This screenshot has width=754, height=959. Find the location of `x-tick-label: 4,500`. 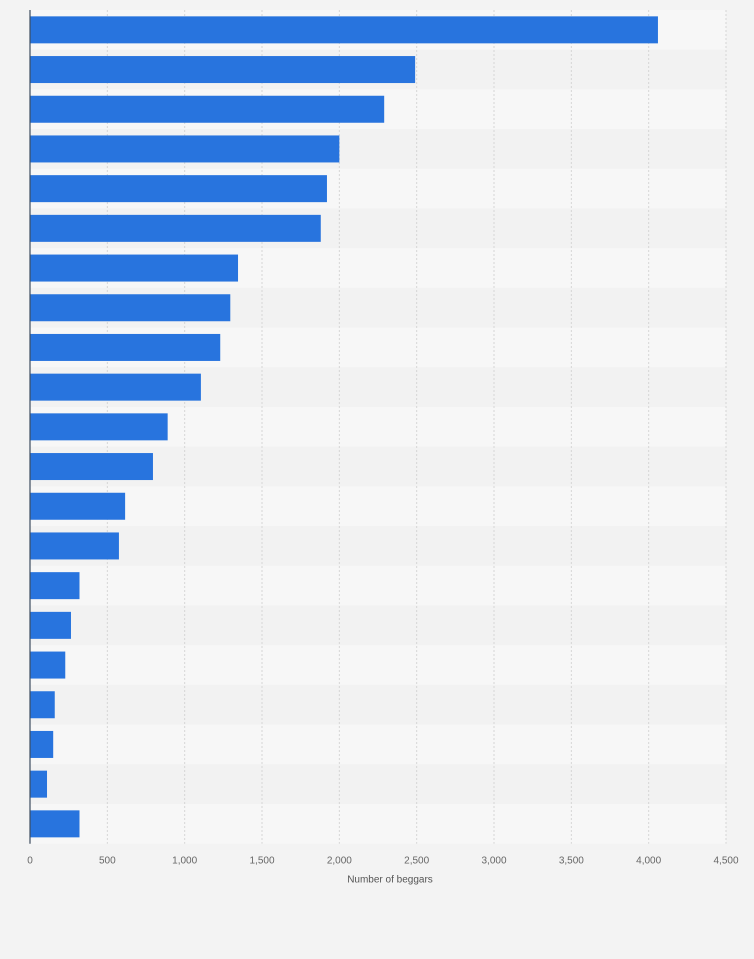

x-tick-label: 4,500 is located at coordinates (725, 861).